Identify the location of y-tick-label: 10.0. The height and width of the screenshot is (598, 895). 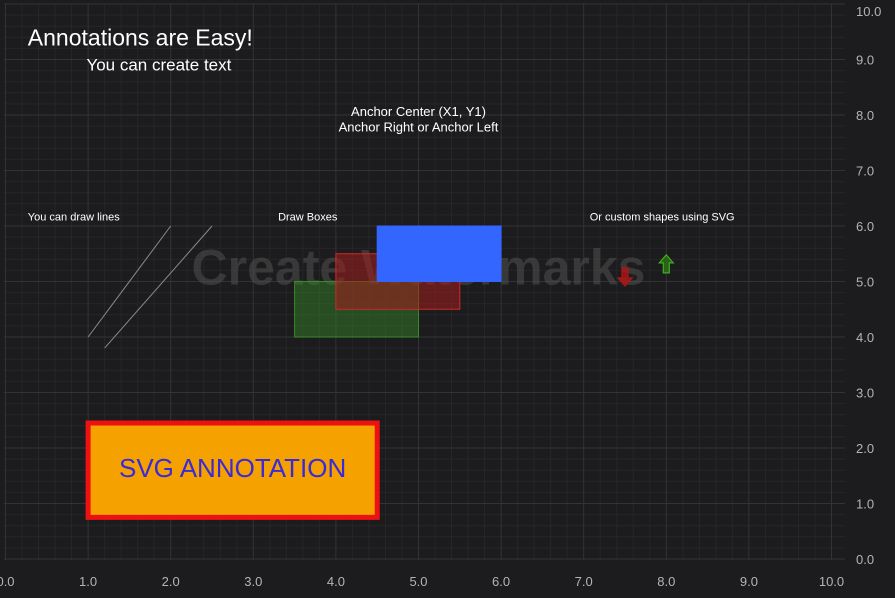
(868, 11).